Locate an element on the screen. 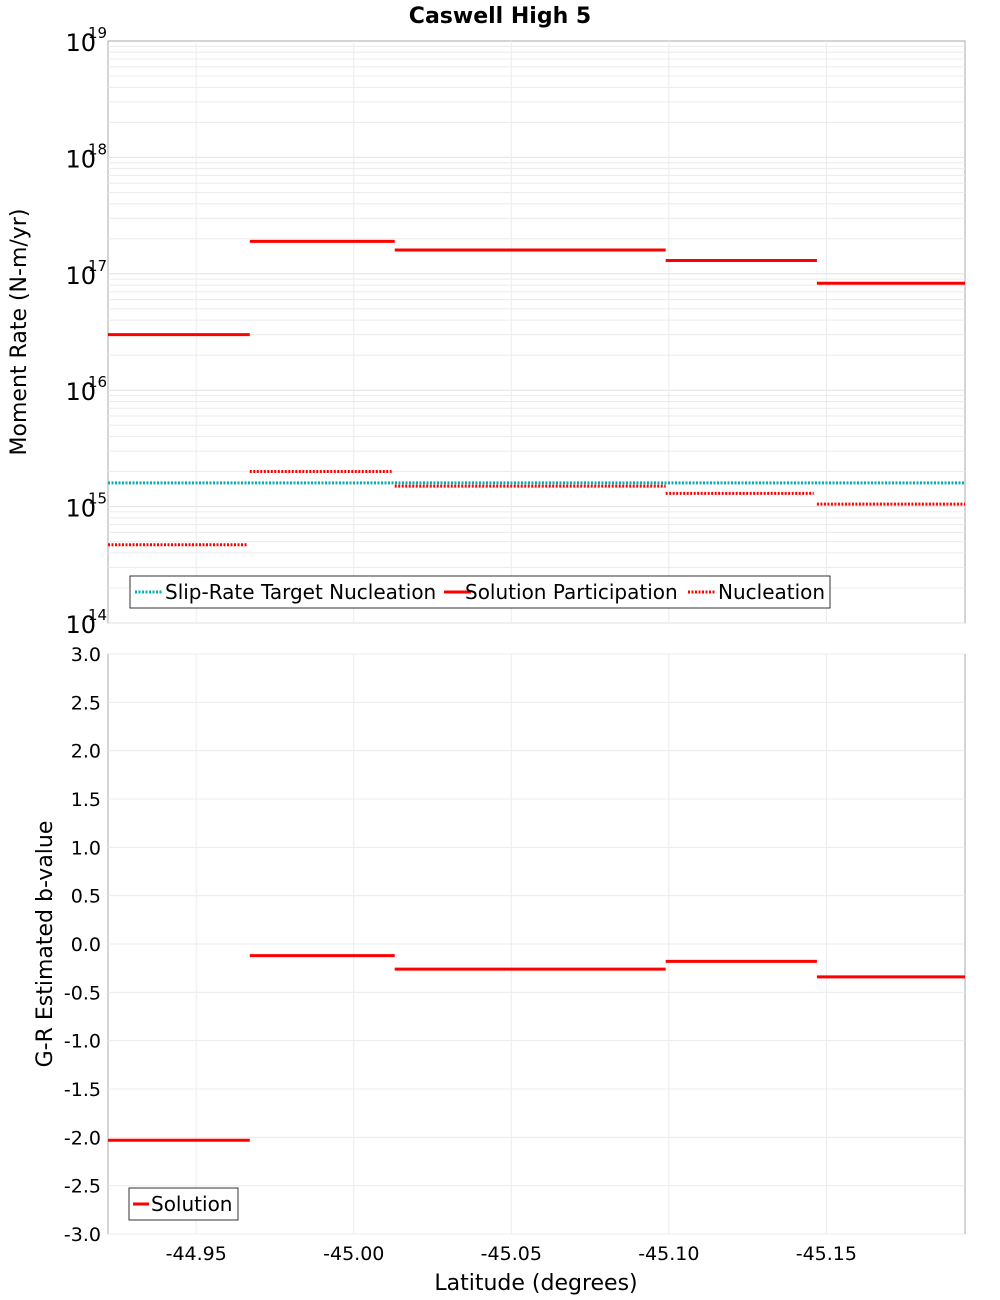 The width and height of the screenshot is (1000, 1300). x-tick-label: -45.00 is located at coordinates (353, 1254).